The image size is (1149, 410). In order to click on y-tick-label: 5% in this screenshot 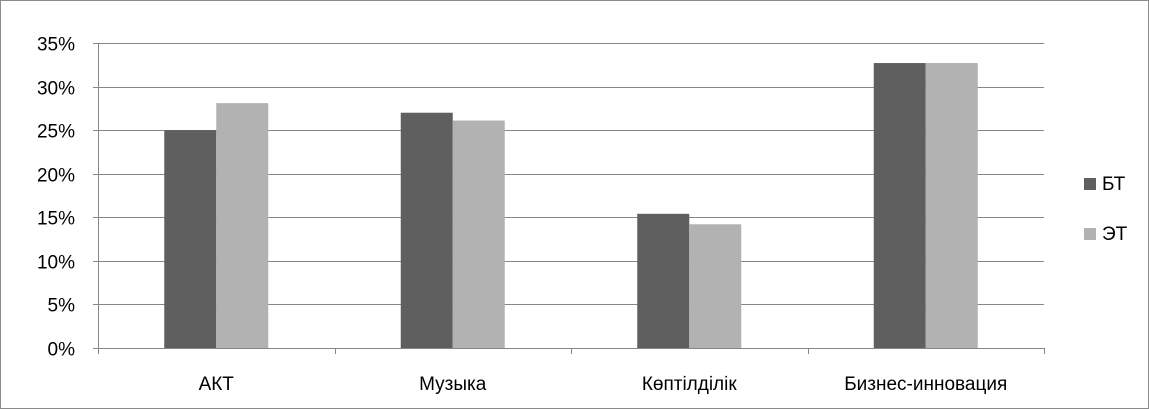, I will do `click(62, 306)`.